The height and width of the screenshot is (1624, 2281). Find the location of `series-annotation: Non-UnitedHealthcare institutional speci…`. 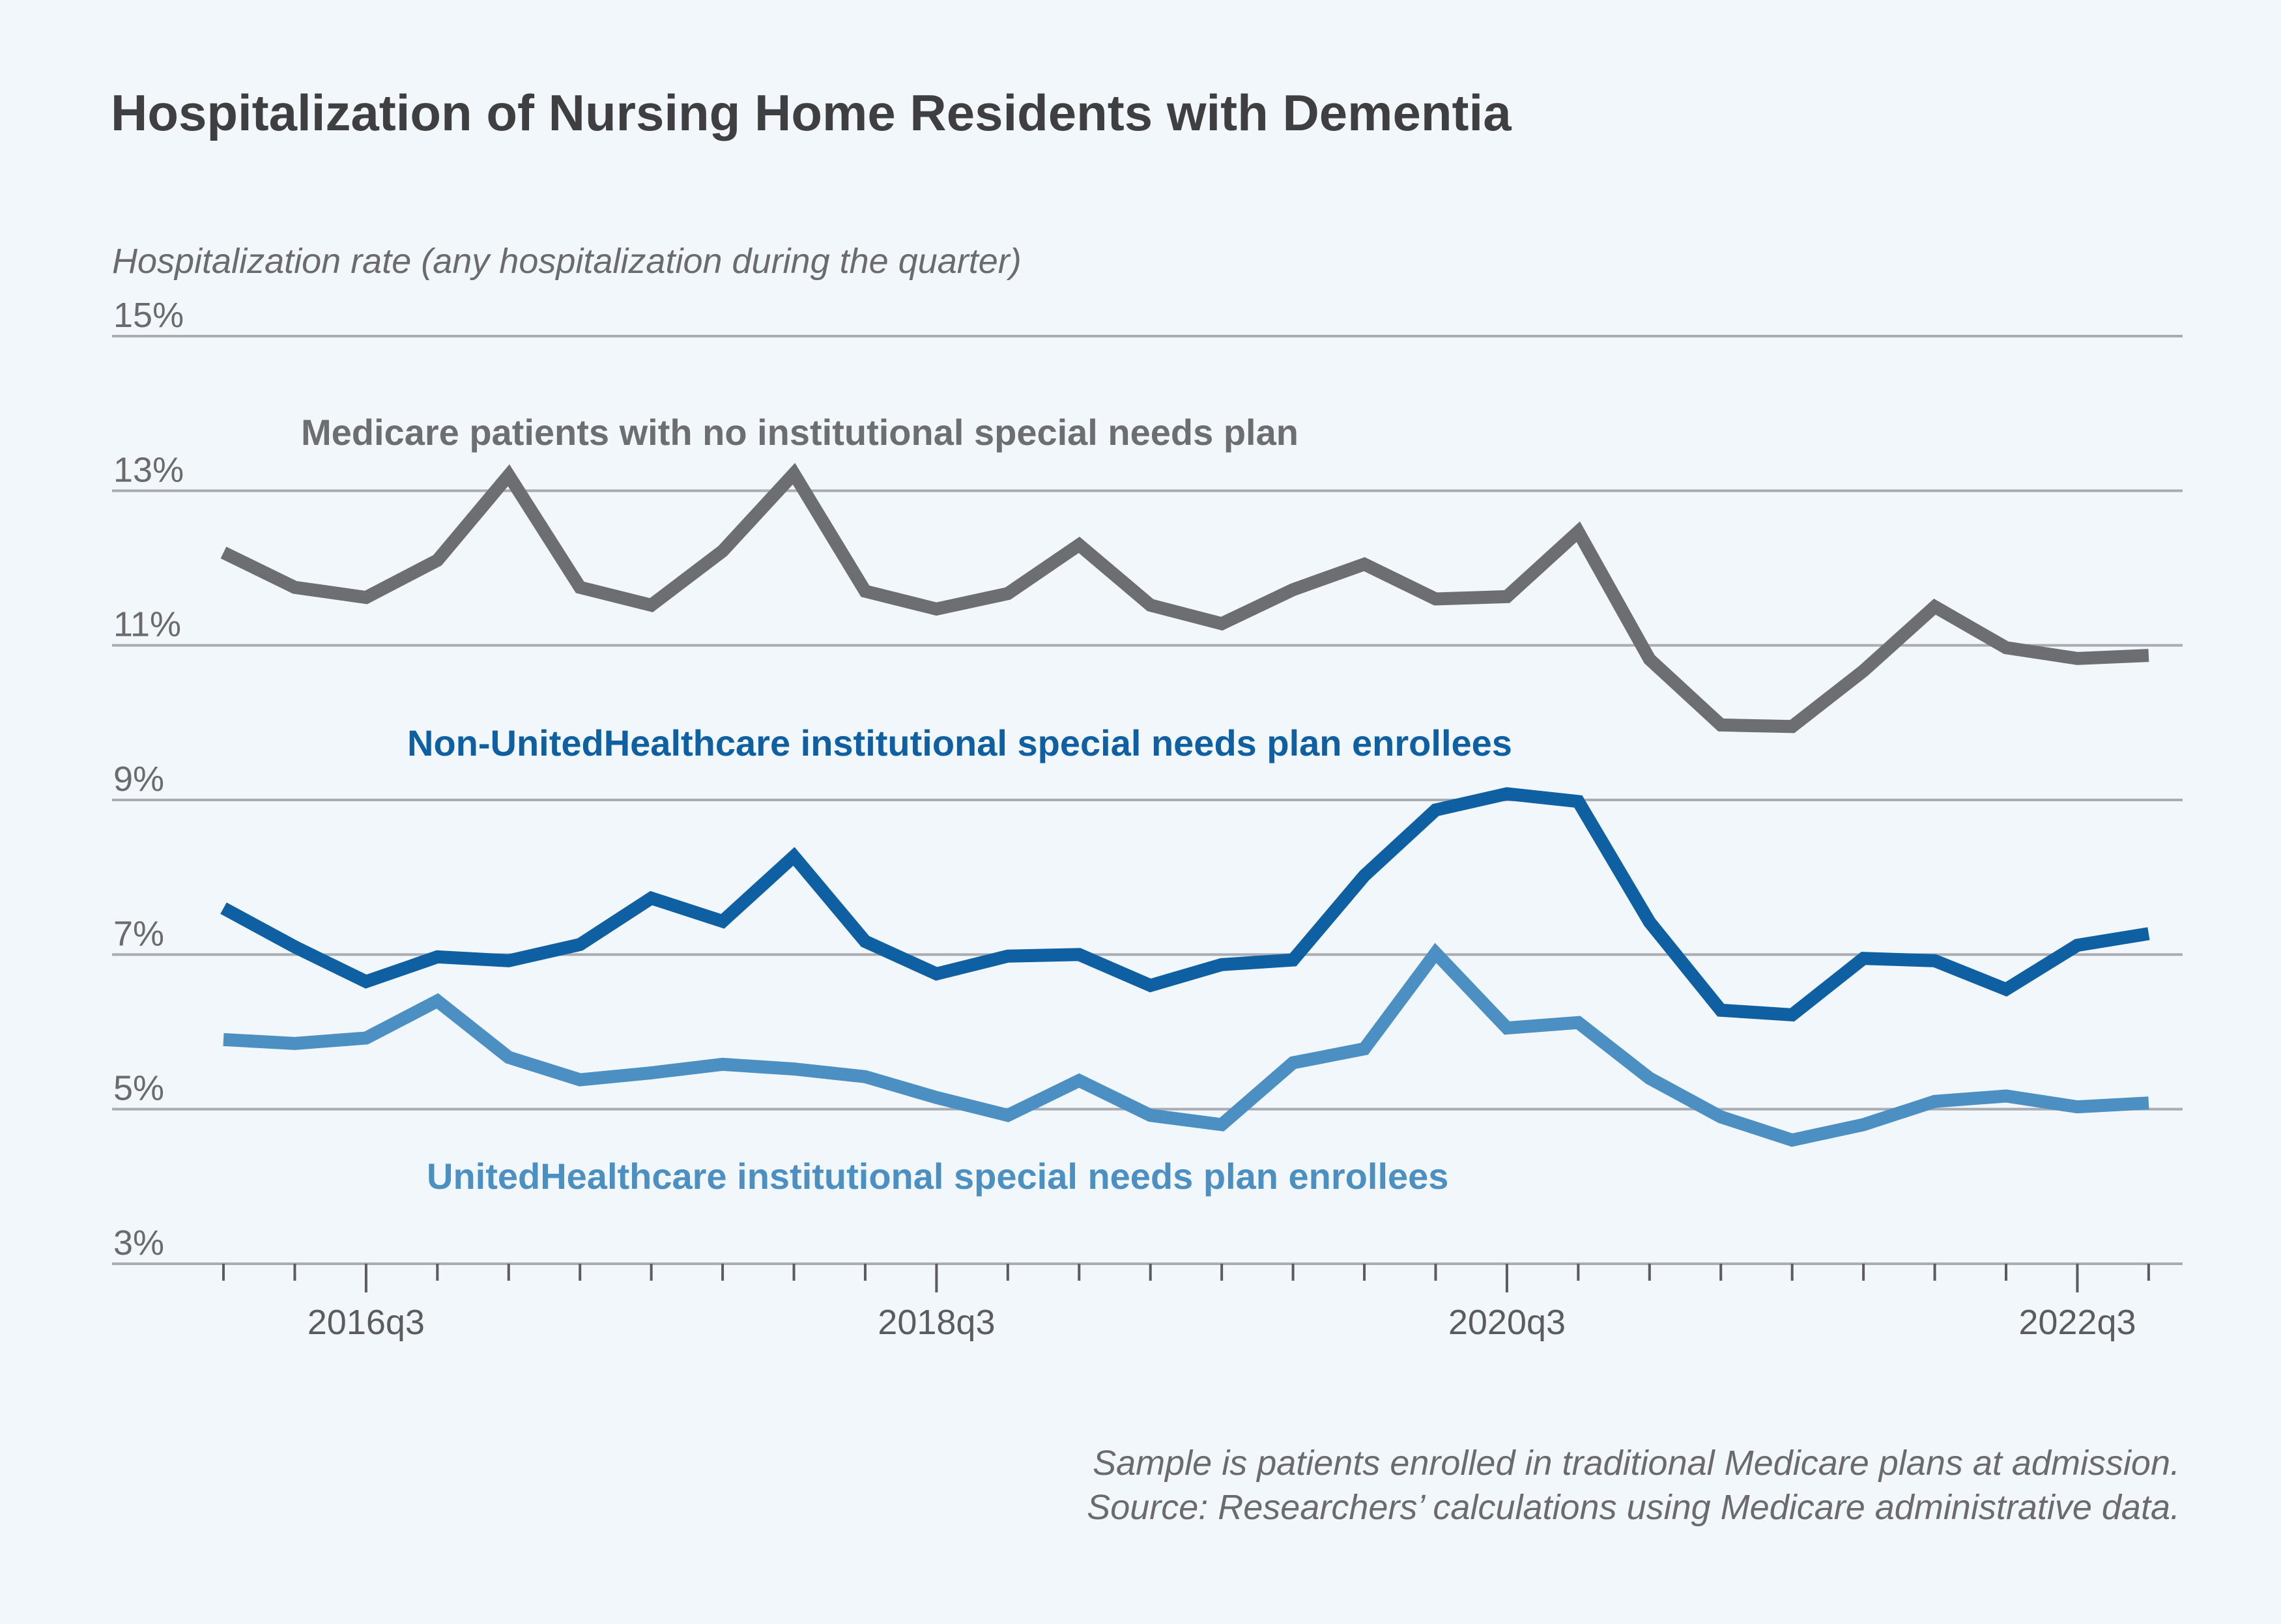

series-annotation: Non-UnitedHealthcare institutional speci… is located at coordinates (959, 742).